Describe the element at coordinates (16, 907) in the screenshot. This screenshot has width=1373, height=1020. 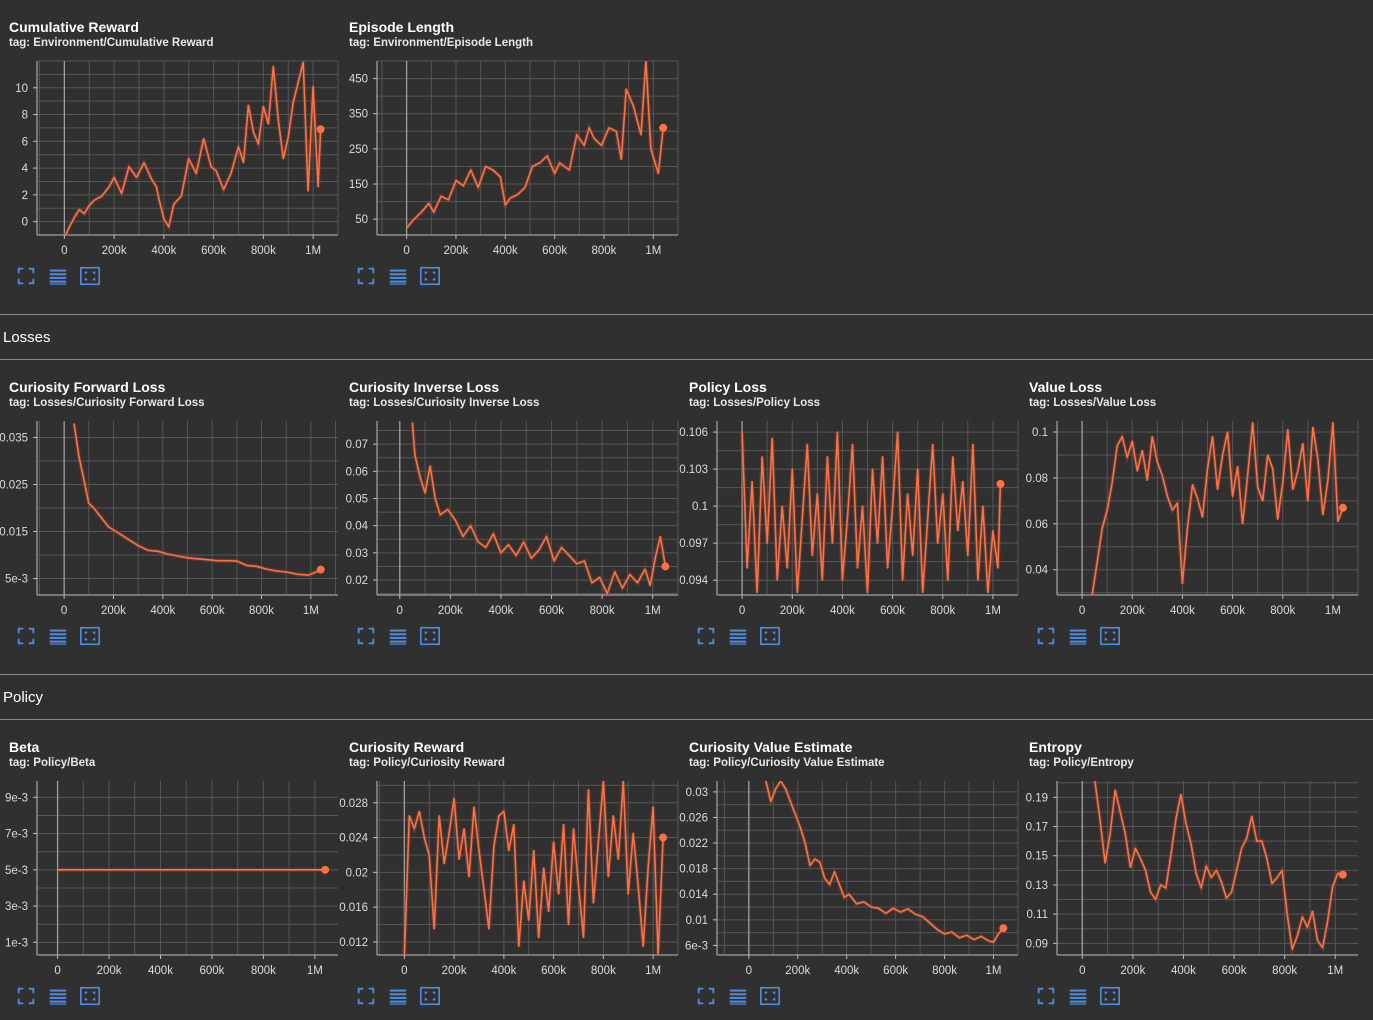
I see `y-tick-label: 3e-3` at that location.